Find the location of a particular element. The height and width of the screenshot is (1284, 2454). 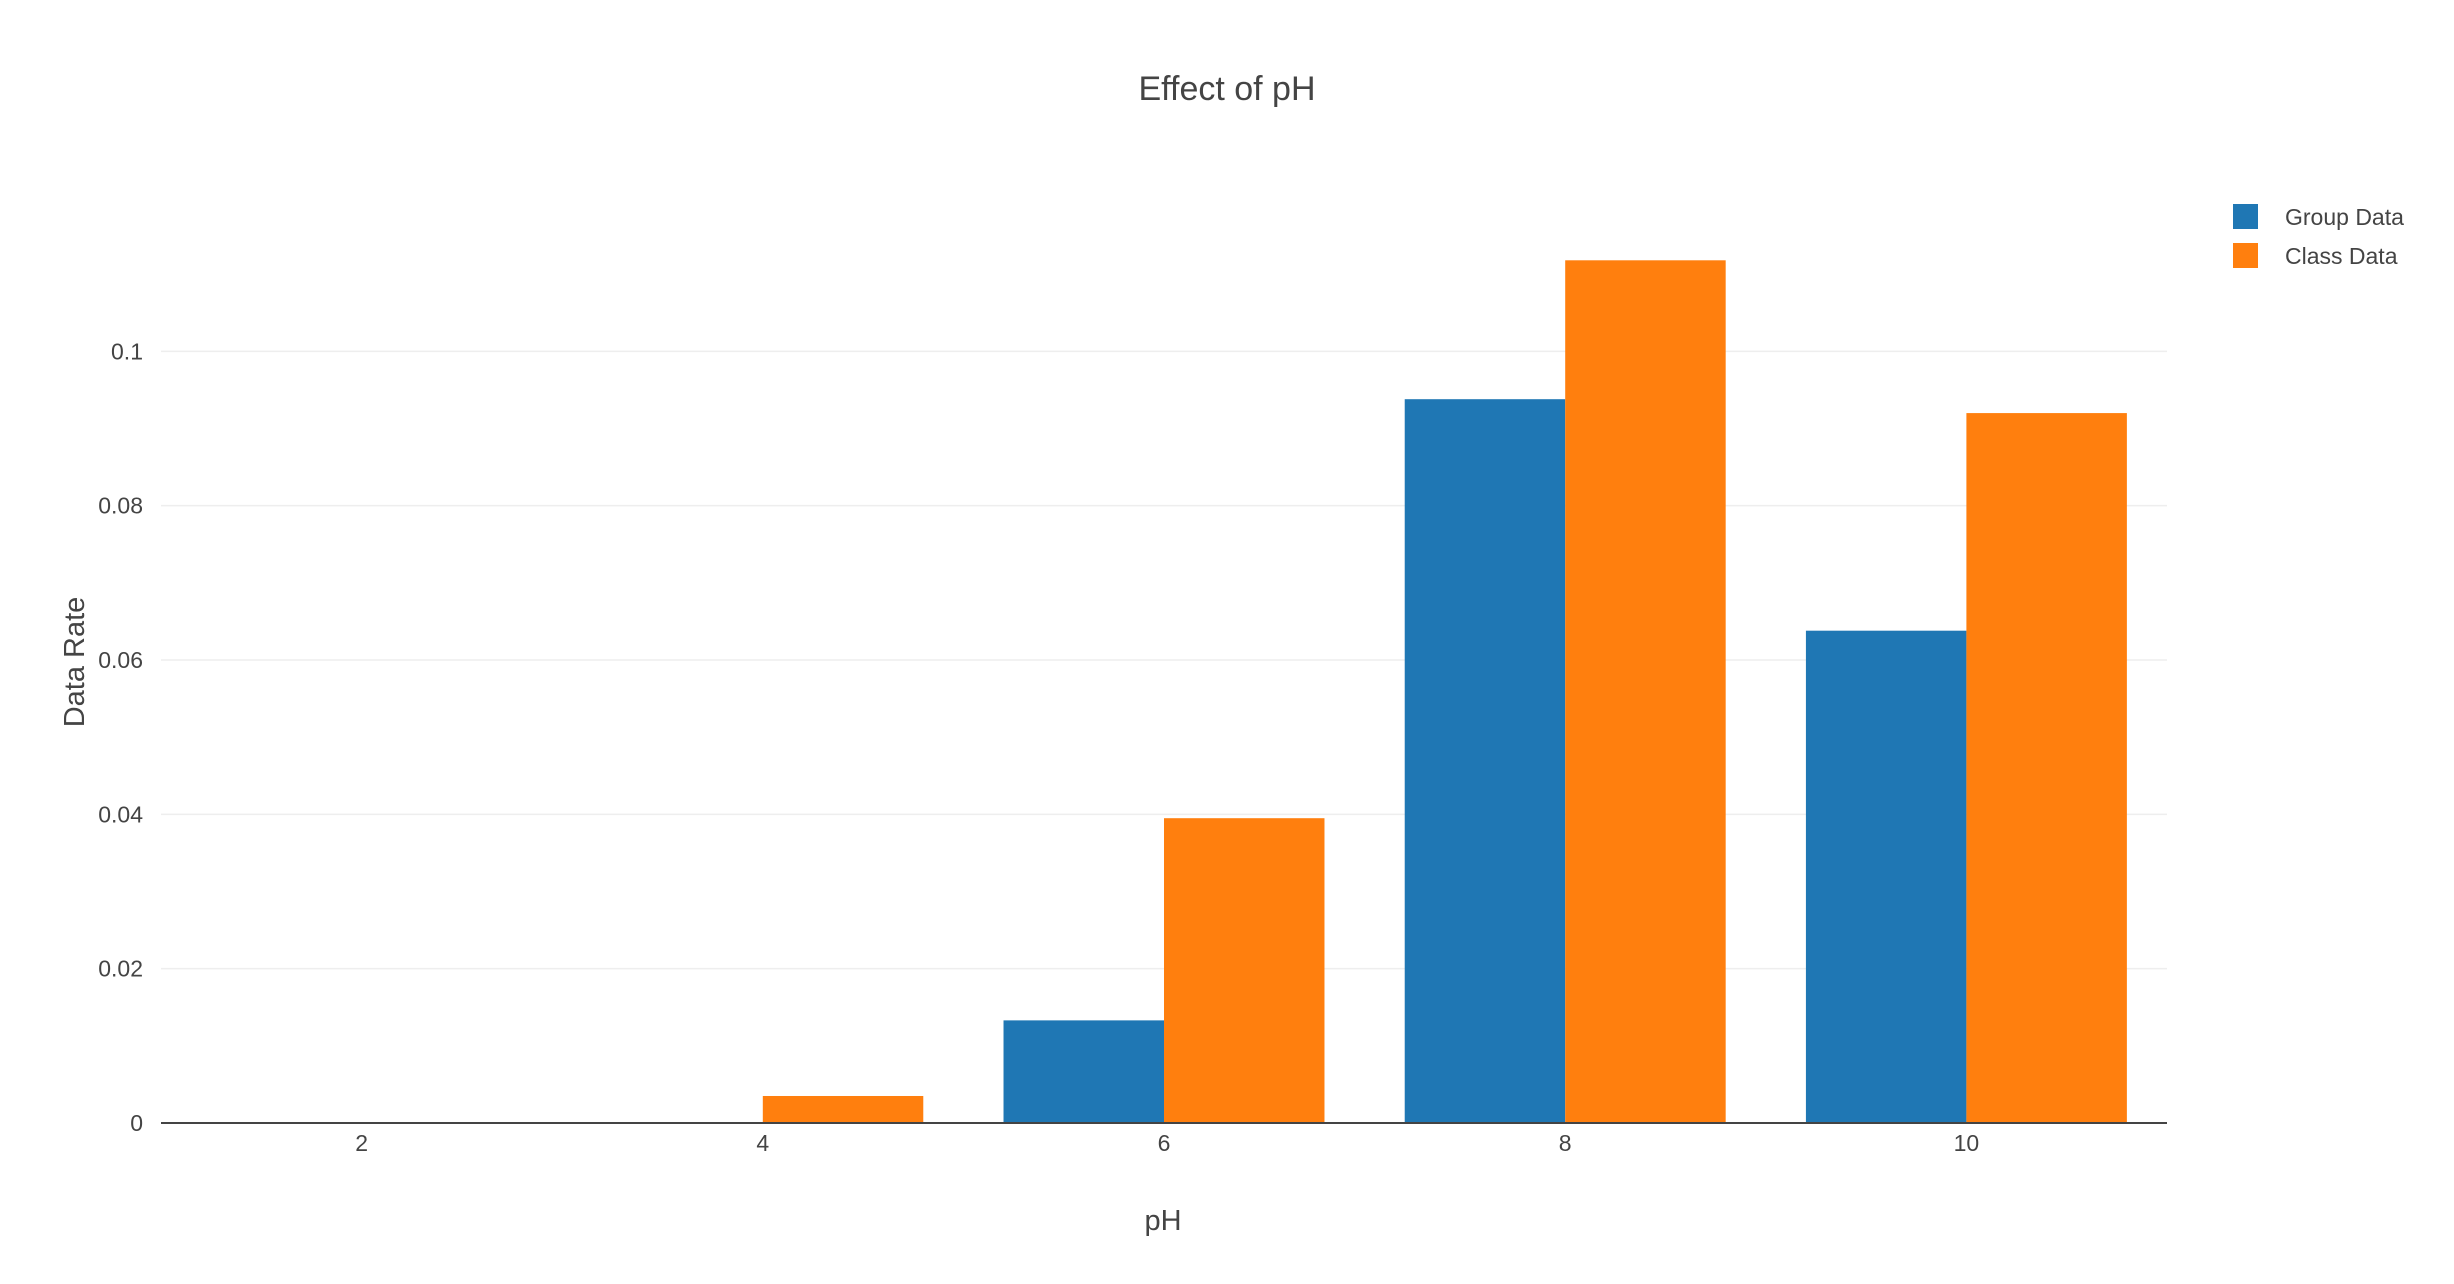

x-tick-label: 10 is located at coordinates (1967, 1143).